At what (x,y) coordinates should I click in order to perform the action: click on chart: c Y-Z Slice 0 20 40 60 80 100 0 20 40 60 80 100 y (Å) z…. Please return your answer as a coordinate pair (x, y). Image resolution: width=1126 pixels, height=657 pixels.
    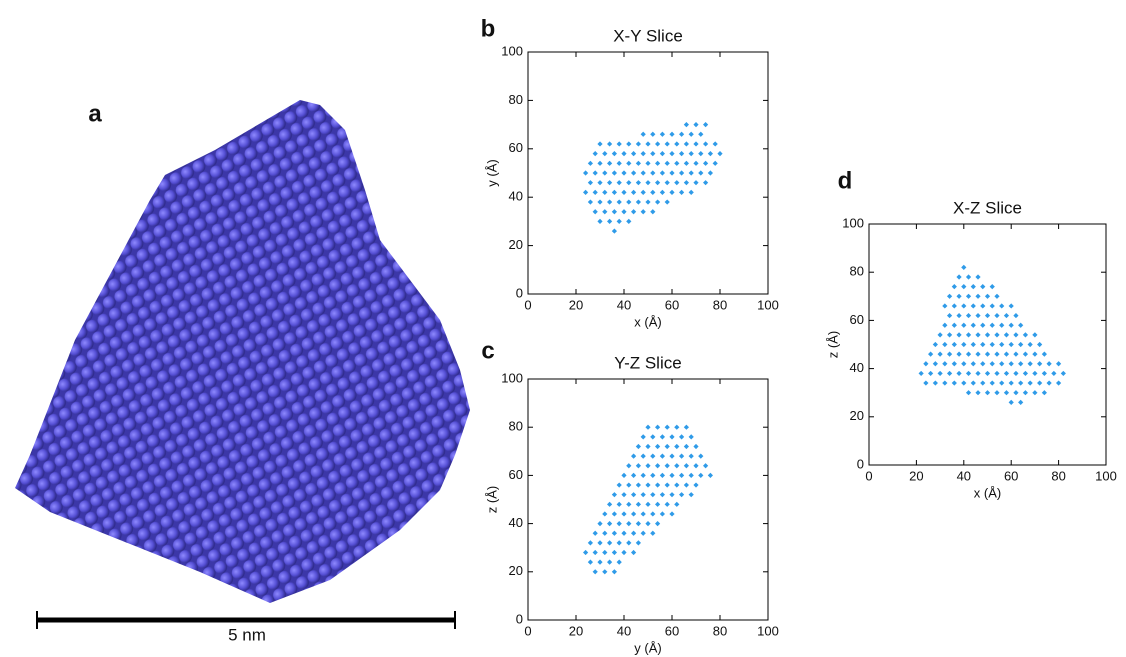
    Looking at the image, I should click on (630, 496).